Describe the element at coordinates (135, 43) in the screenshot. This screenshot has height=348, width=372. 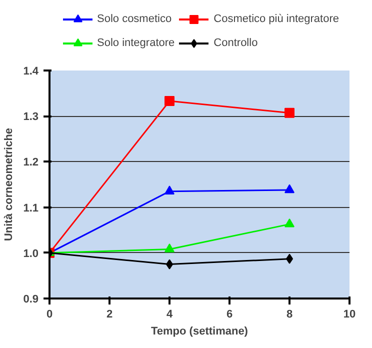
I see `legend-label: Solo integratore` at that location.